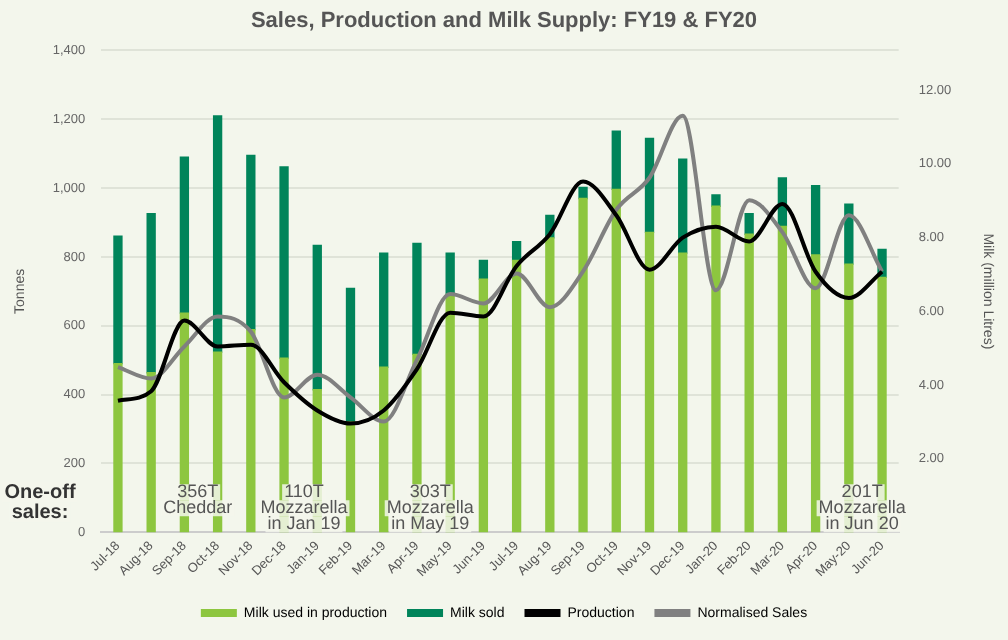 The width and height of the screenshot is (1008, 640). I want to click on chart-title: Sales, Production and Milk Supply: FY19 & FY20, so click(504, 21).